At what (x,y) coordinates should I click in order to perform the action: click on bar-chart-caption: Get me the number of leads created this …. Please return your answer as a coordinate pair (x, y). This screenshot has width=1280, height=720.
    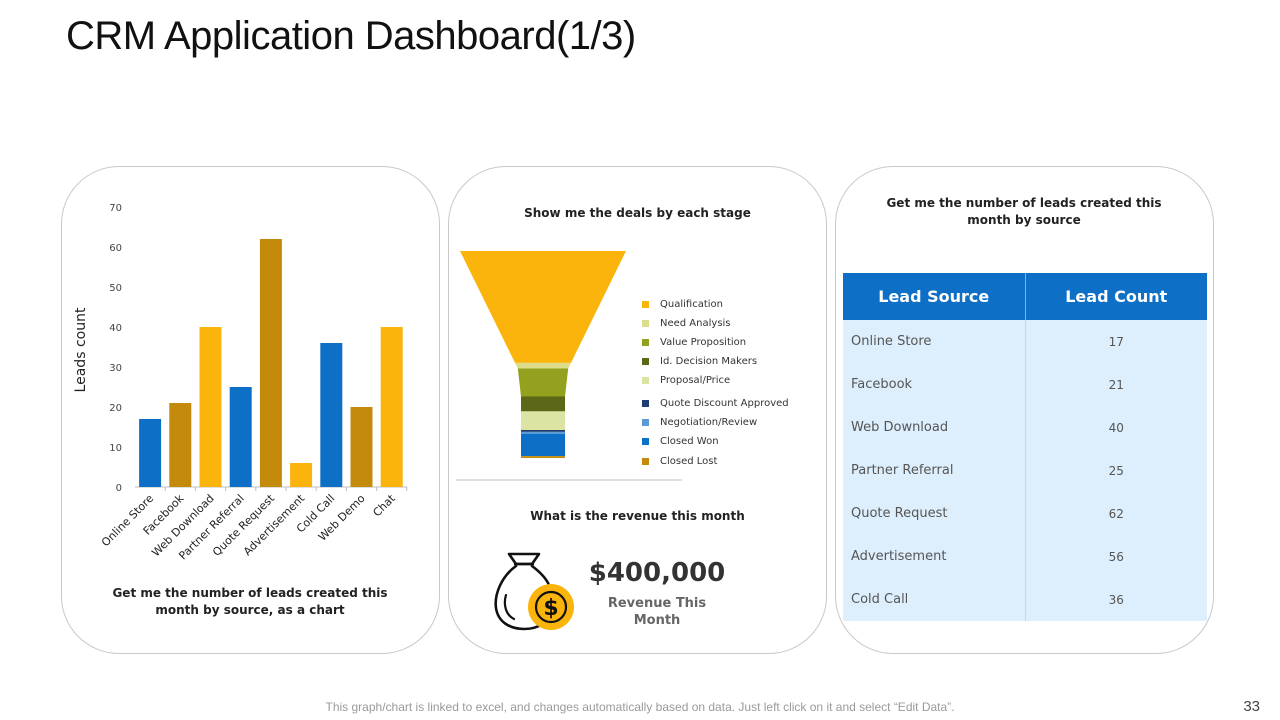
    Looking at the image, I should click on (250, 601).